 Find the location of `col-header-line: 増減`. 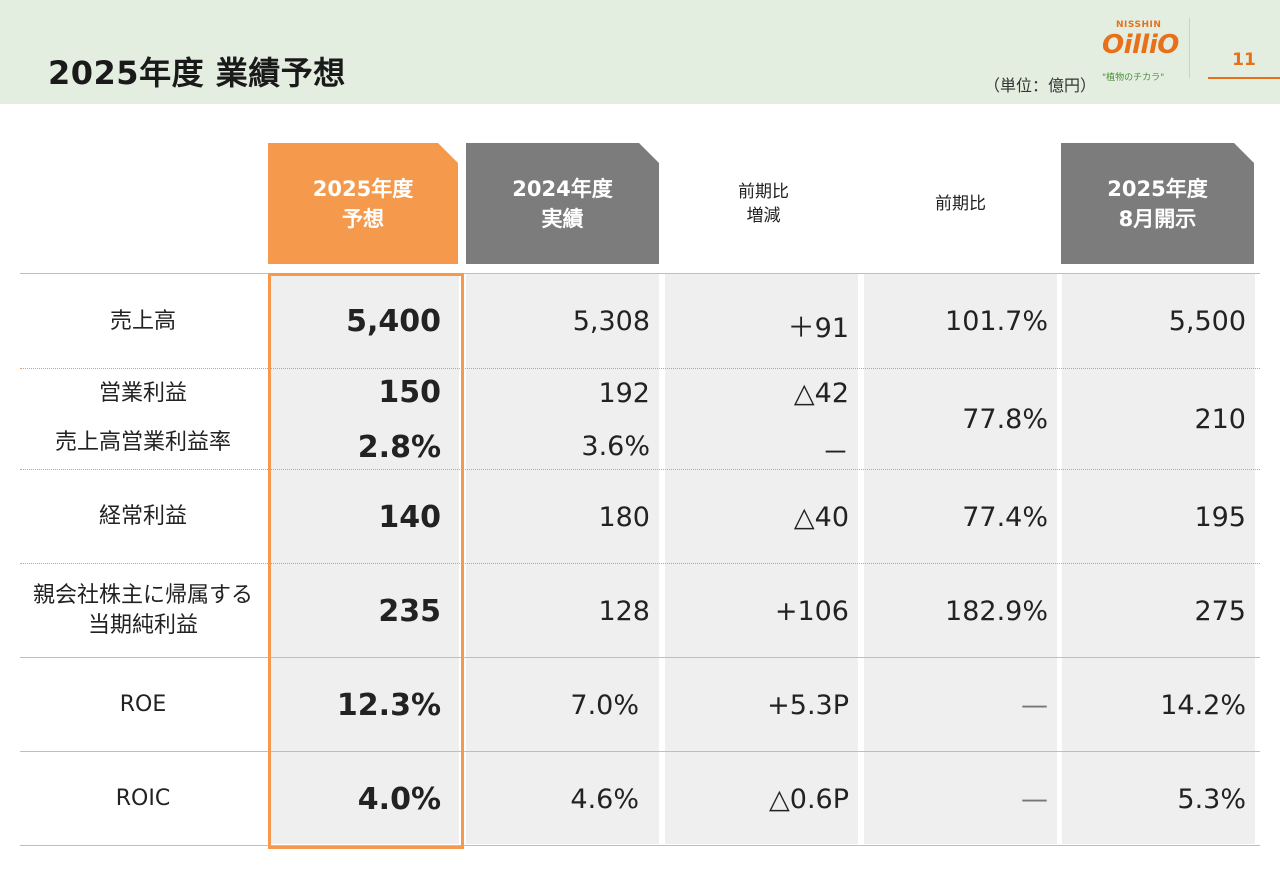

col-header-line: 増減 is located at coordinates (763, 215).